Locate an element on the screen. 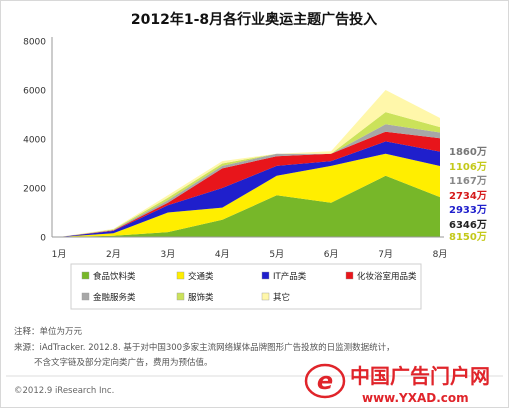  watermark-logo-letter: e is located at coordinates (325, 381).